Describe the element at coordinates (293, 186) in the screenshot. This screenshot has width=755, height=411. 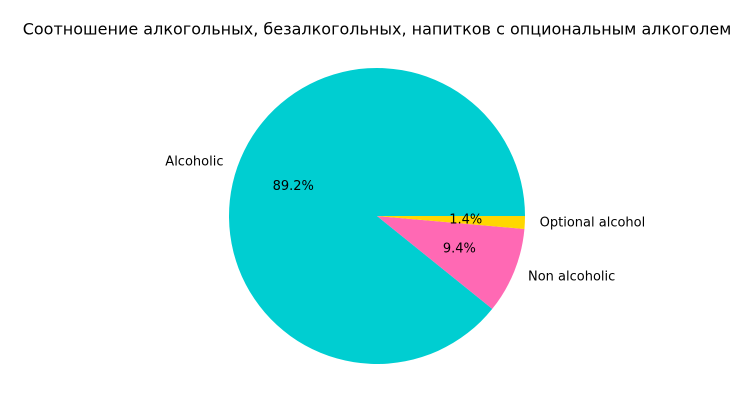
I see `value-label: 89.2%` at that location.